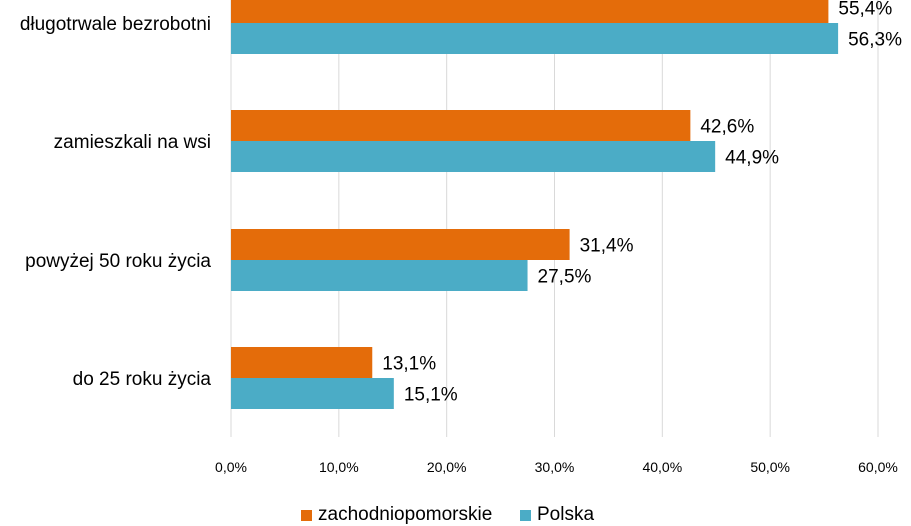  I want to click on legend-item-zachodniopomorskie: zachodniopomorskie, so click(396, 515).